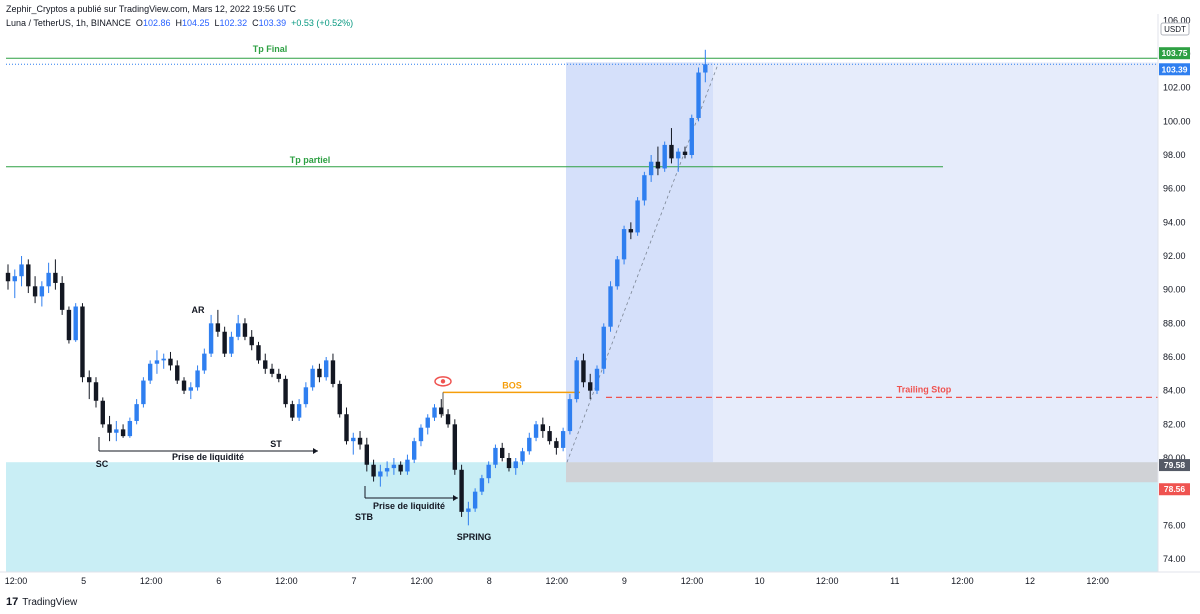 Image resolution: width=1200 pixels, height=614 pixels. I want to click on high-label: H, so click(178, 23).